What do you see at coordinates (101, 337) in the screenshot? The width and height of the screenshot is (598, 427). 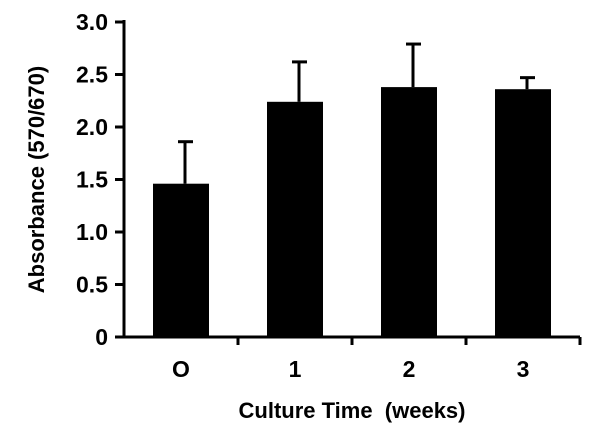 I see `y-tick-label: 0` at bounding box center [101, 337].